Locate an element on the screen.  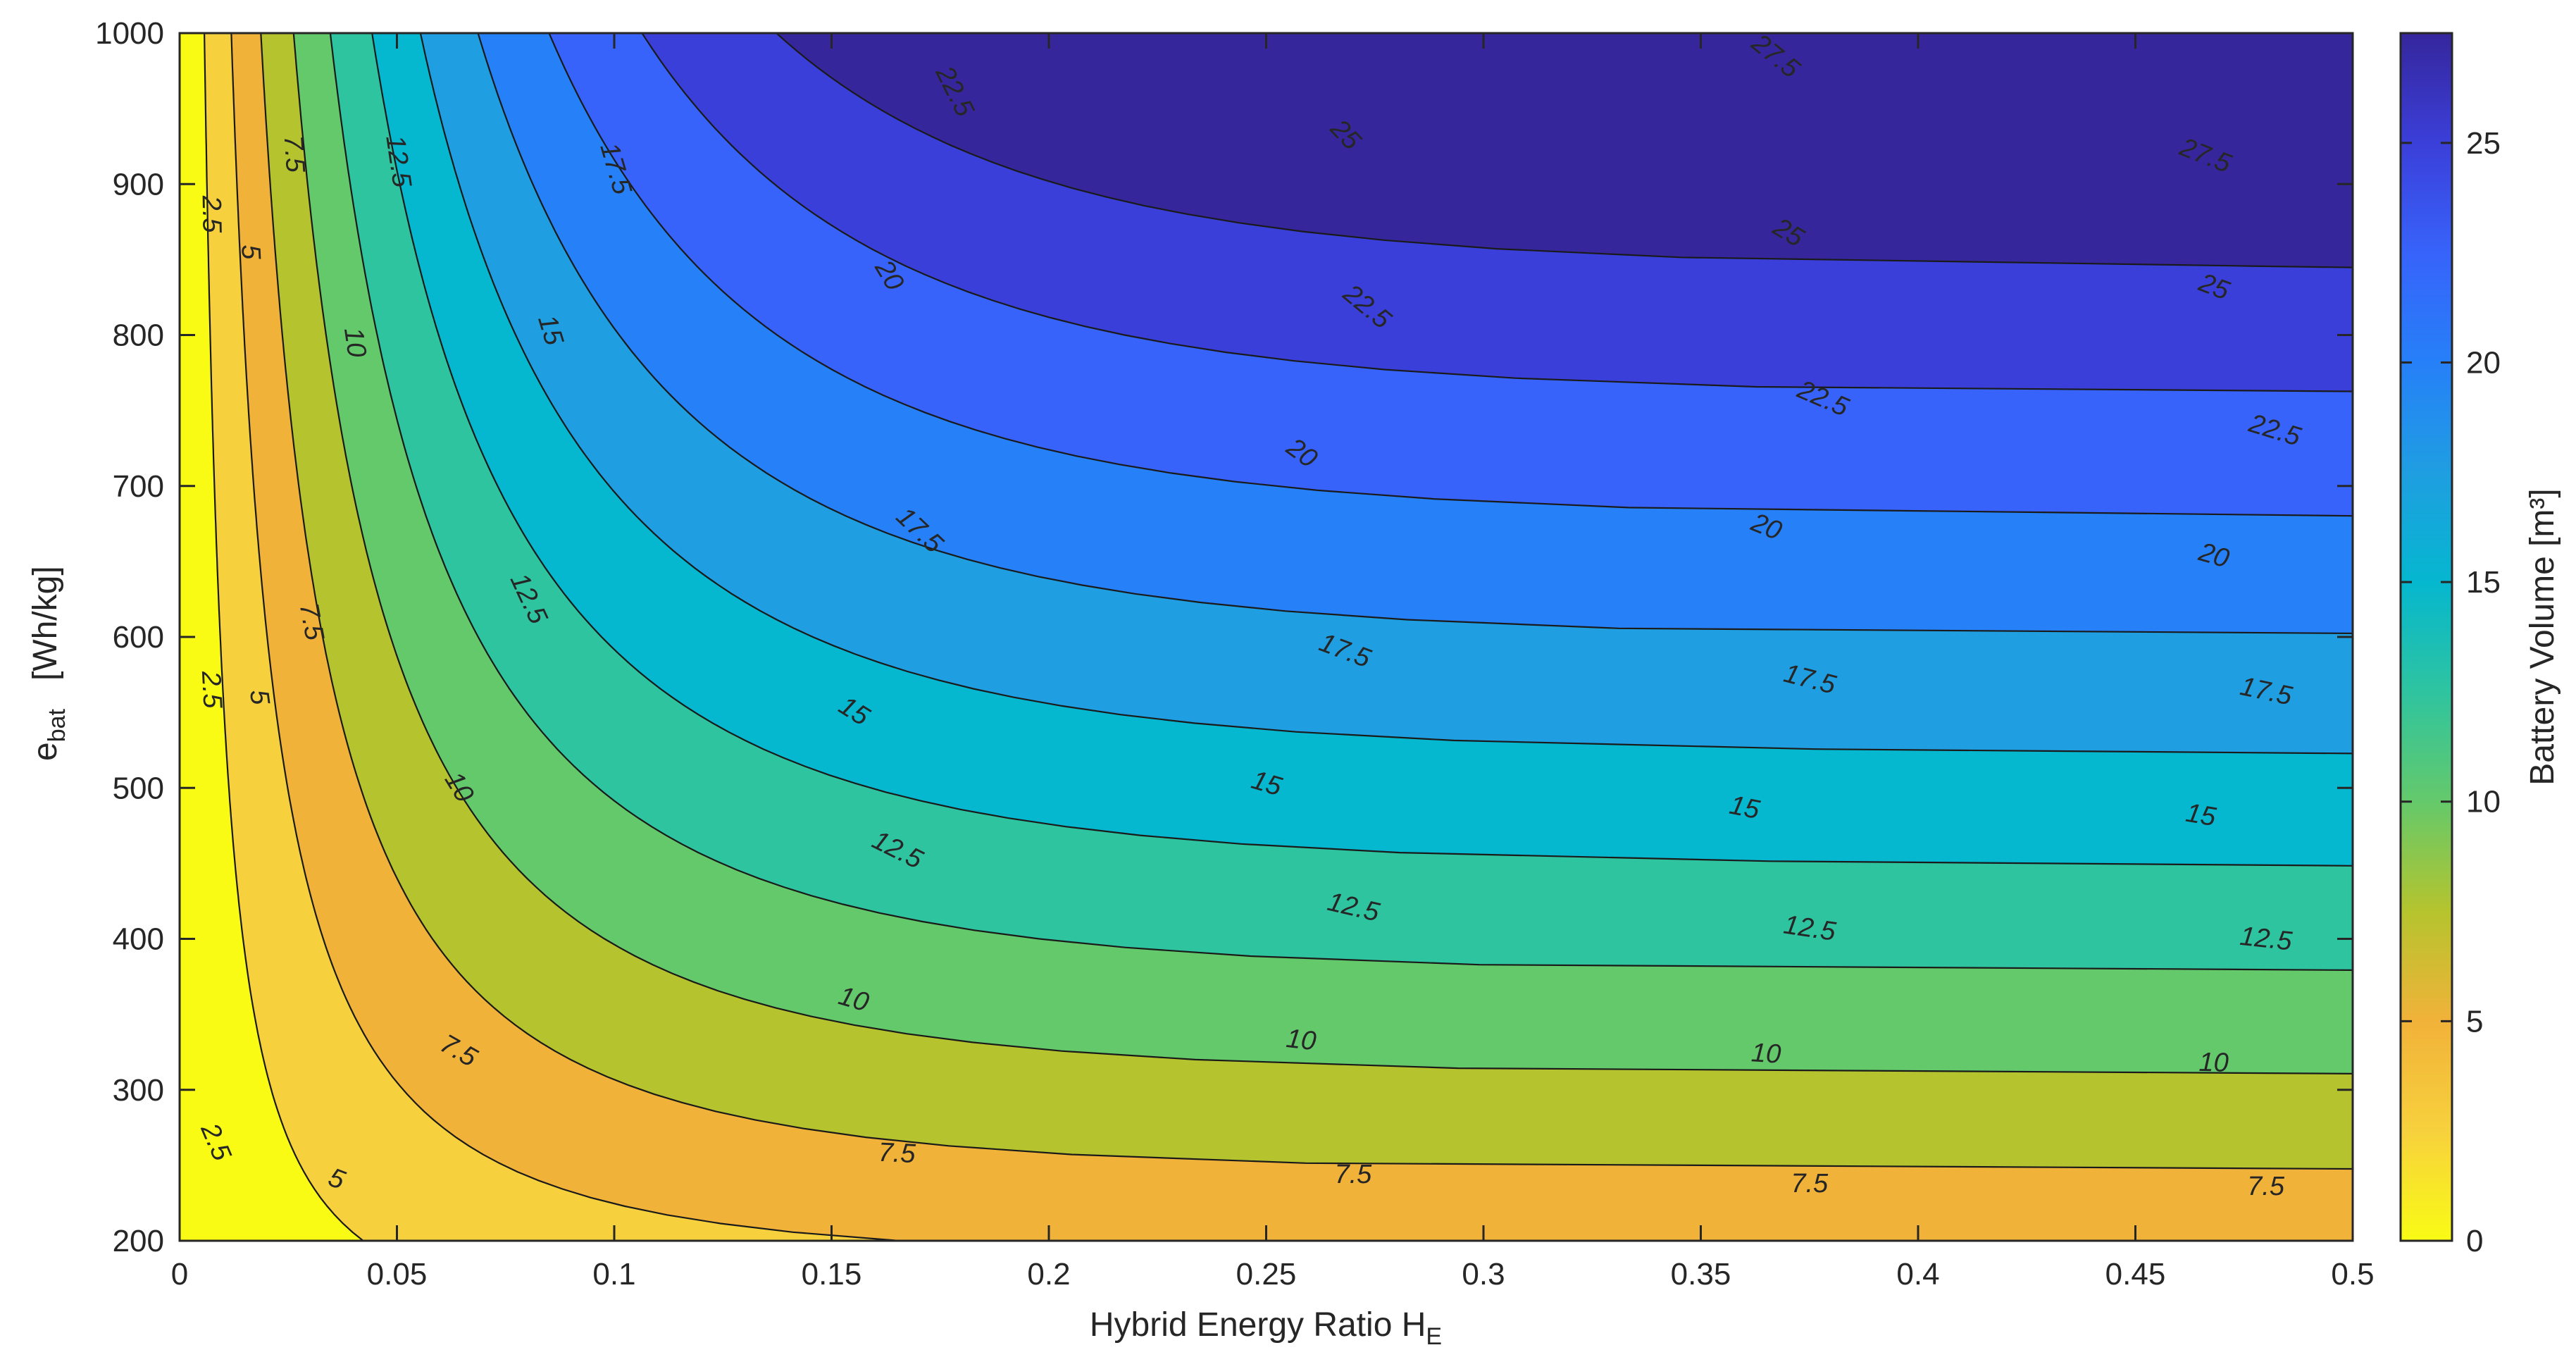
colorbar-tick-label: 10 is located at coordinates (2483, 802).